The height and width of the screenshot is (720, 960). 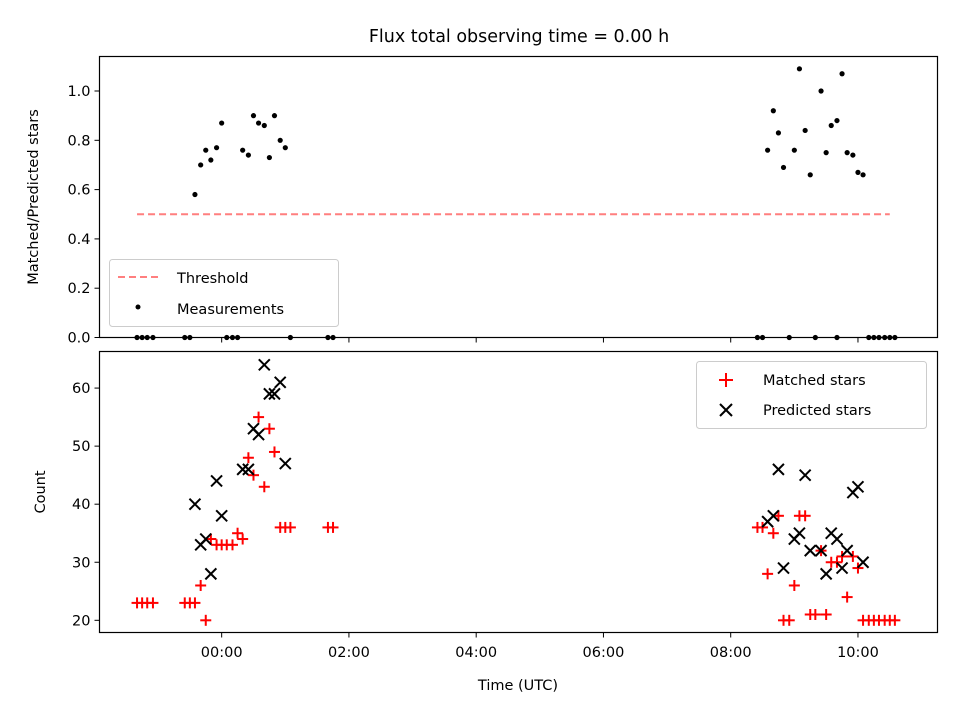 I want to click on matched-legend-swatch, so click(x=726, y=380).